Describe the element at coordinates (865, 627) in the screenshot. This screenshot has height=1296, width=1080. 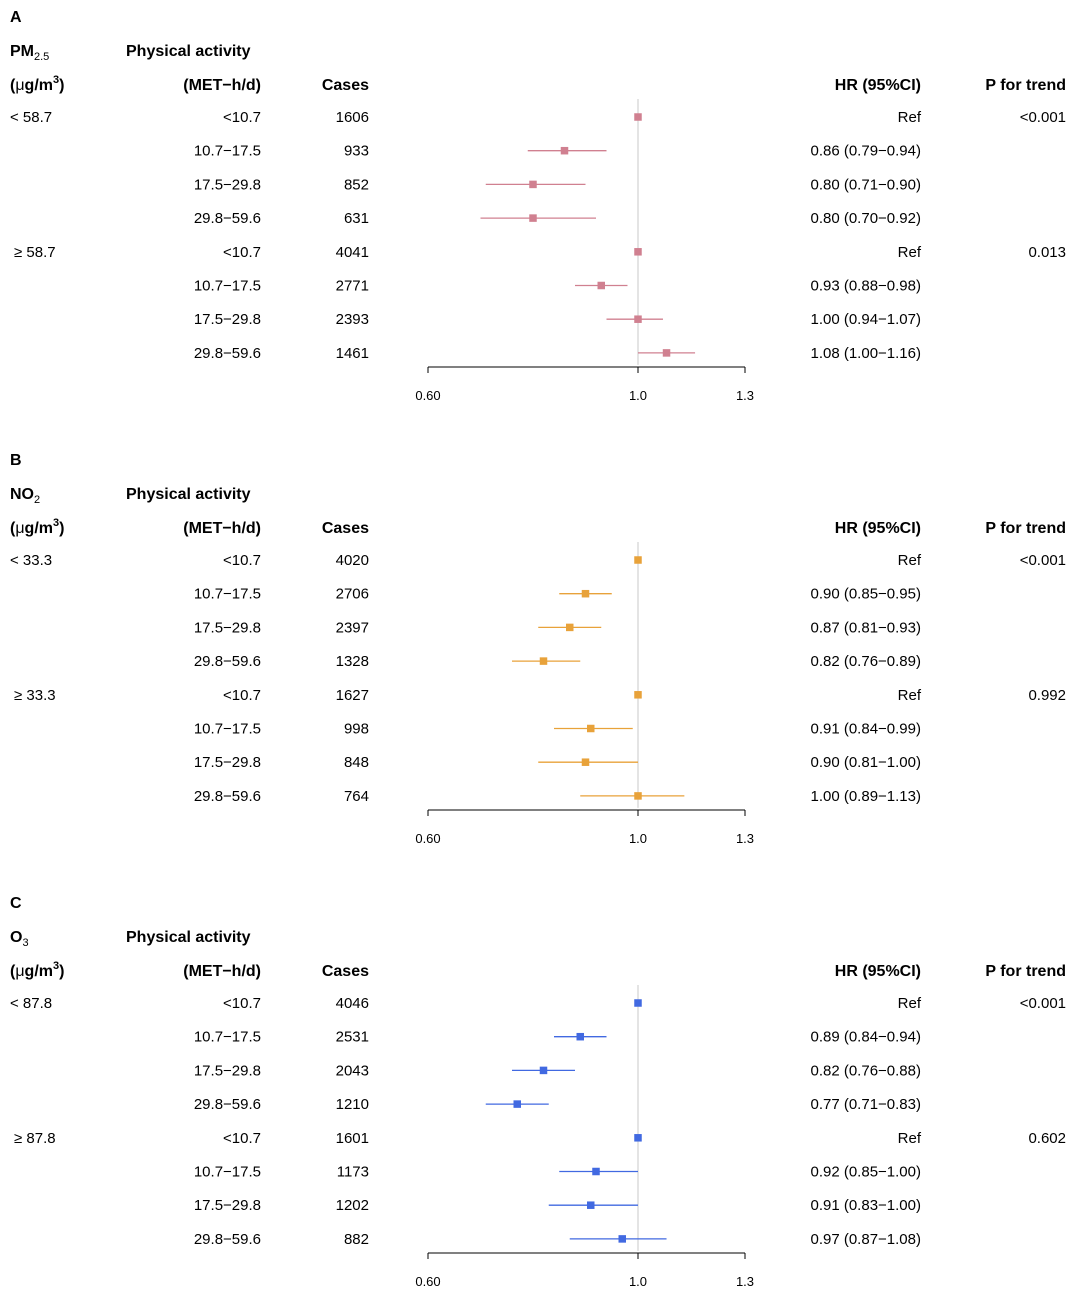
I see `hr-ci-text: 0.87 (0.81−0.93)` at that location.